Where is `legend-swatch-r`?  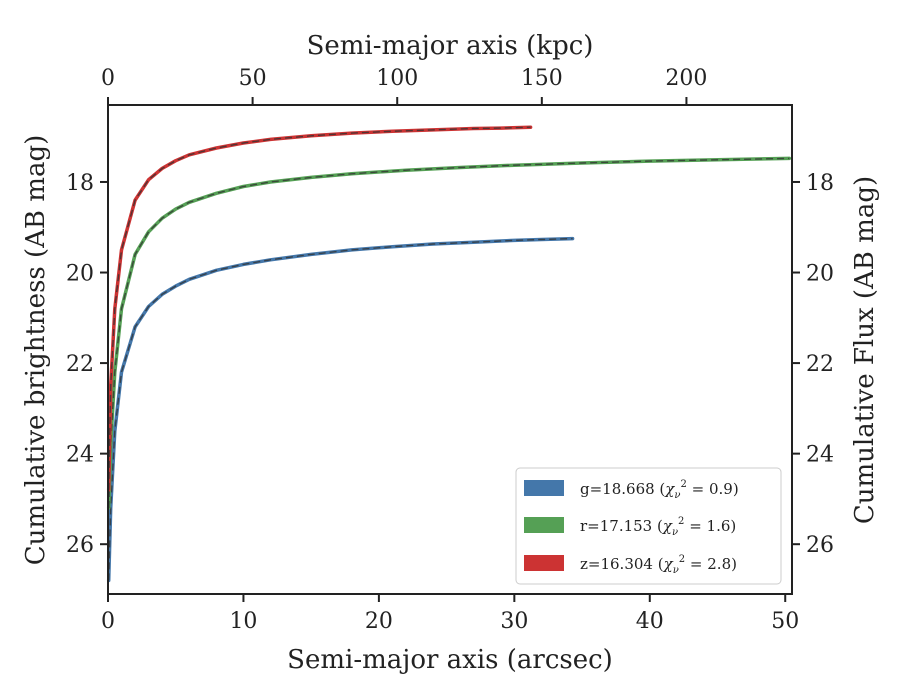
legend-swatch-r is located at coordinates (544, 525).